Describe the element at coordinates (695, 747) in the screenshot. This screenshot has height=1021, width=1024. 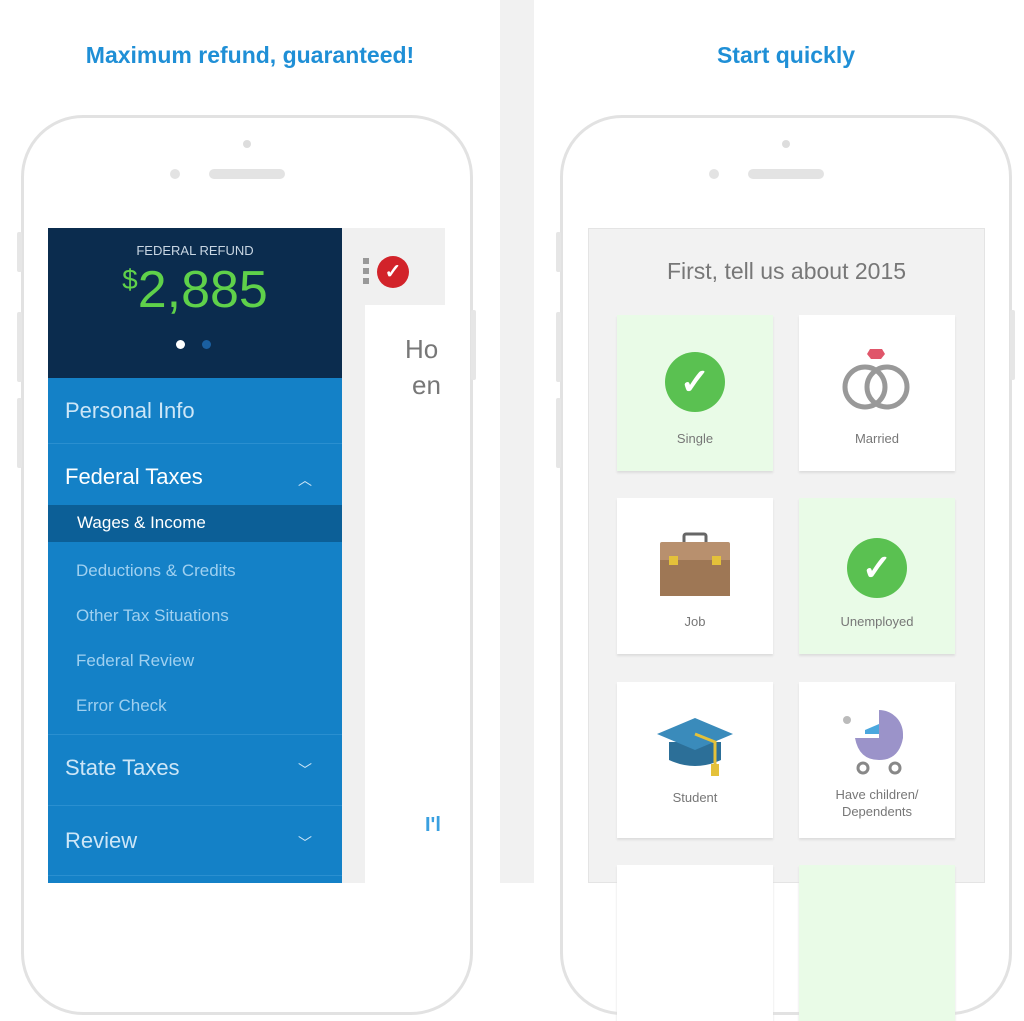
I see `graduation-cap-icon` at that location.